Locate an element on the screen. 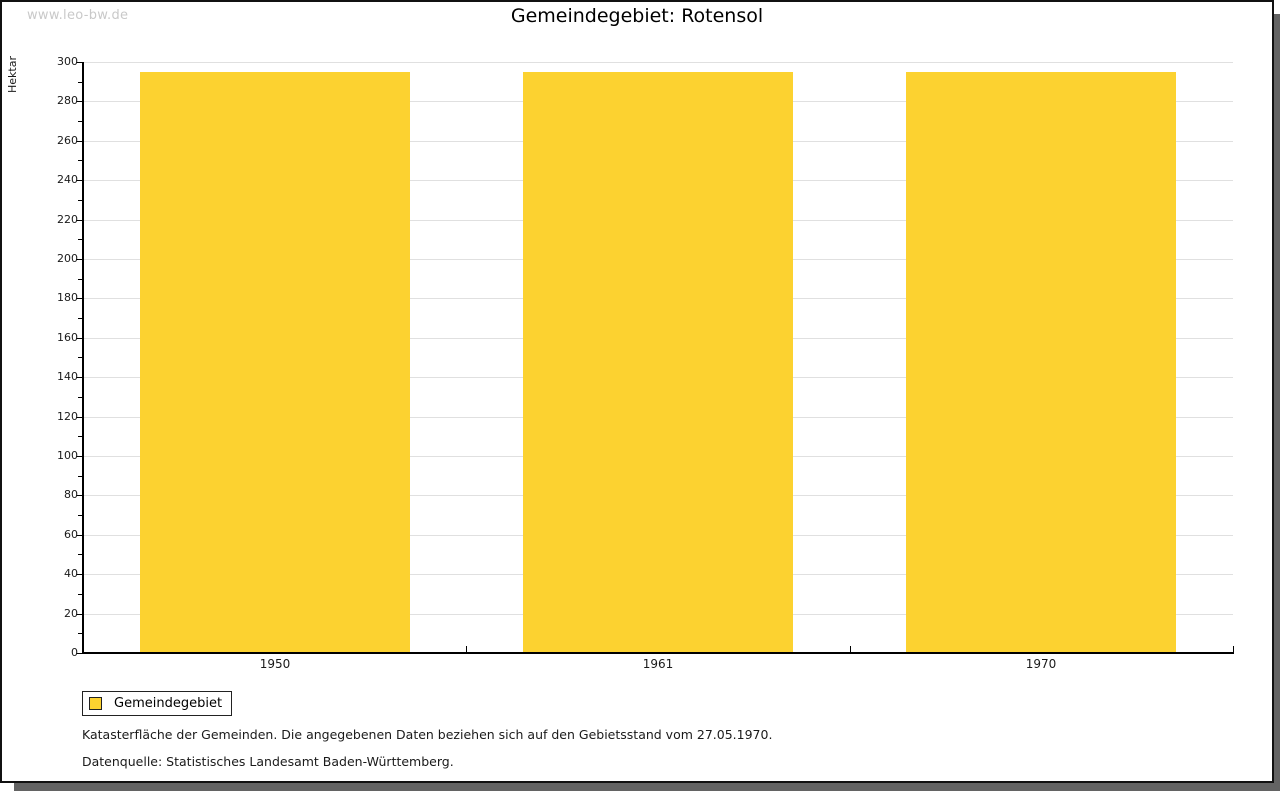  y-tick-label: 100 is located at coordinates (67, 455).